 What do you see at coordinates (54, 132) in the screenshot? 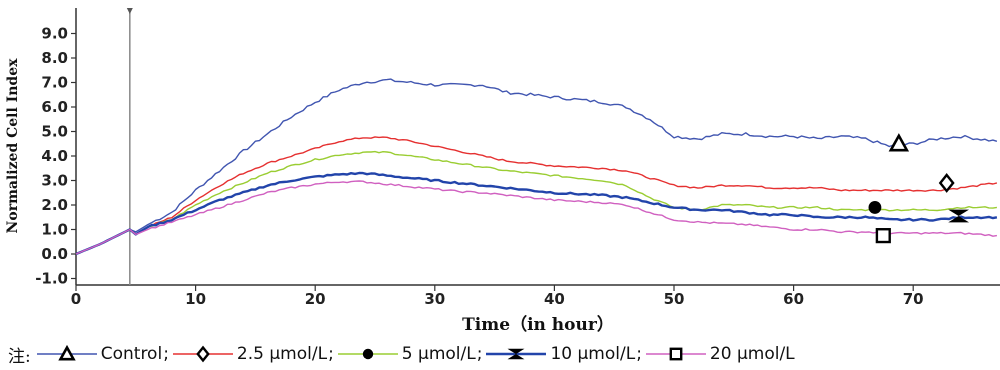
I see `y-tick-label: 5.0` at bounding box center [54, 132].